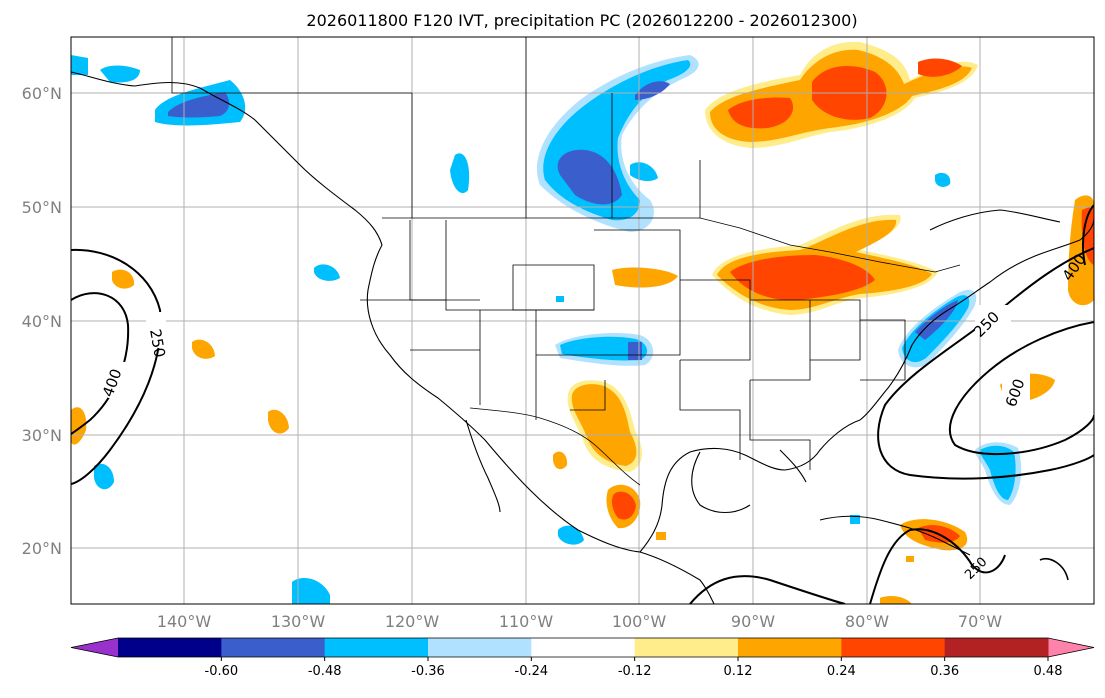 This screenshot has height=698, width=1105. What do you see at coordinates (484, 315) in the screenshot?
I see `central-negative-area` at bounding box center [484, 315].